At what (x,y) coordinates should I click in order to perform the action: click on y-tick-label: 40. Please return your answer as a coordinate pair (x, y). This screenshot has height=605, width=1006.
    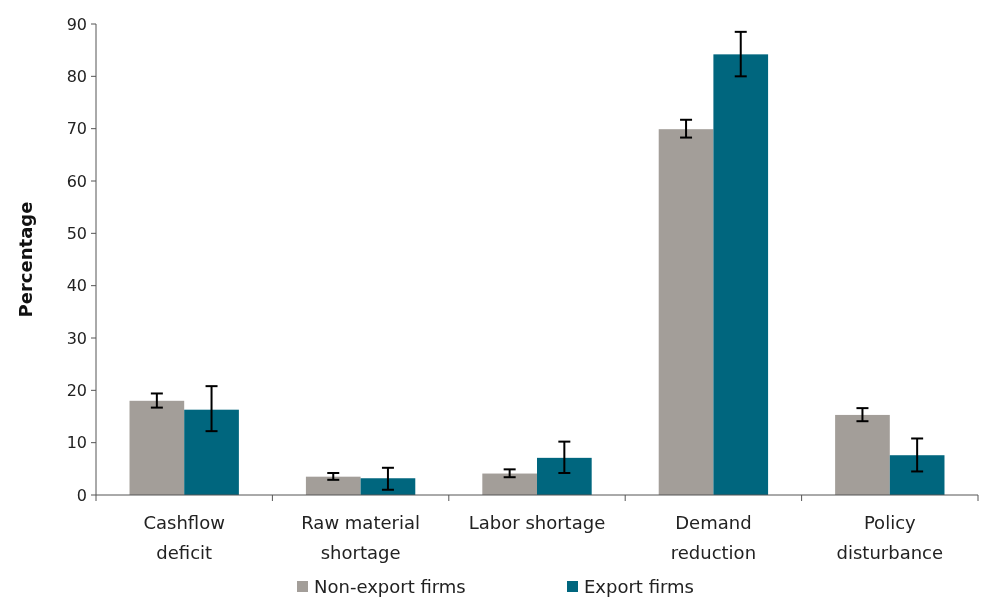
    Looking at the image, I should click on (76, 286).